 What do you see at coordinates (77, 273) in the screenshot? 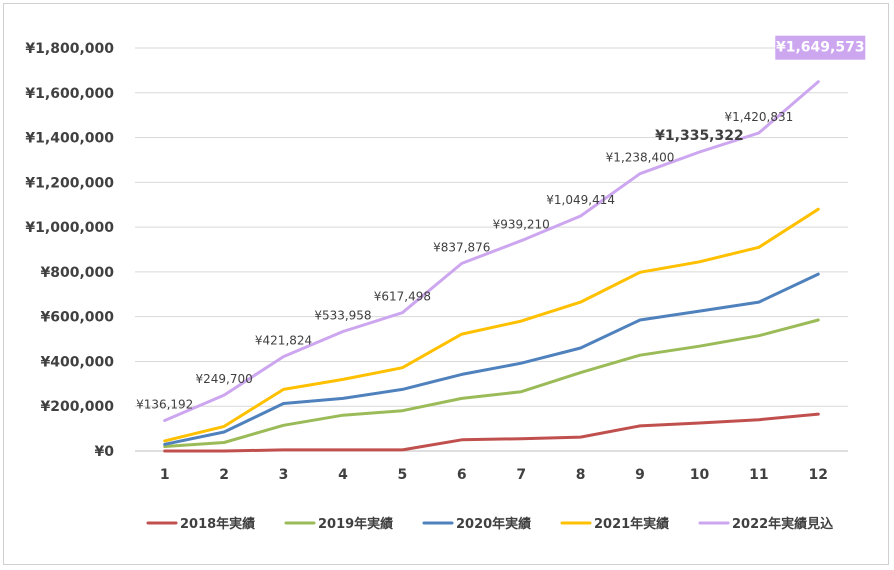
I see `y-tick-label: ¥800,000` at bounding box center [77, 273].